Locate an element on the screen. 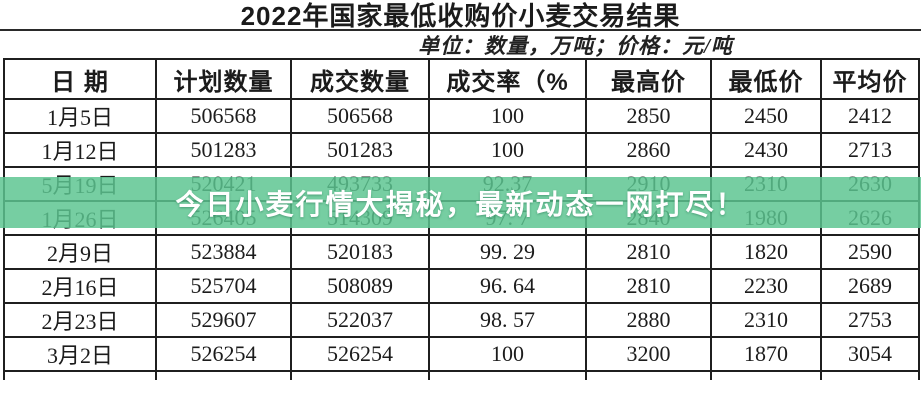 This screenshot has width=921, height=400. table-header-row: 日 期计划数量 成交数量 成交率（% 最高价 最低价 平均价 is located at coordinates (461, 79).